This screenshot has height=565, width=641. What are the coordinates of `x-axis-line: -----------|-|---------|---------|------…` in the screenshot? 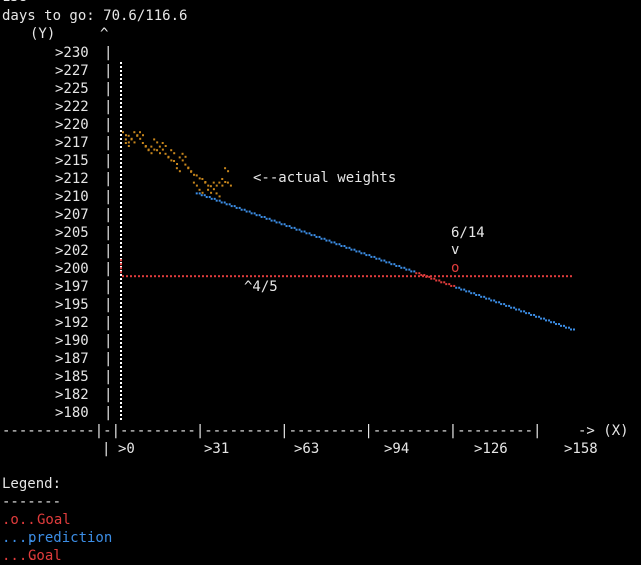 It's located at (271, 431).